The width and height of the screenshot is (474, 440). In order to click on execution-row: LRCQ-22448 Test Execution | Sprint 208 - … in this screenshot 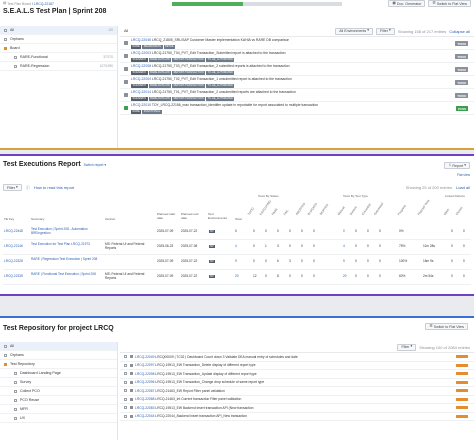, I will do `click(237, 232)`.